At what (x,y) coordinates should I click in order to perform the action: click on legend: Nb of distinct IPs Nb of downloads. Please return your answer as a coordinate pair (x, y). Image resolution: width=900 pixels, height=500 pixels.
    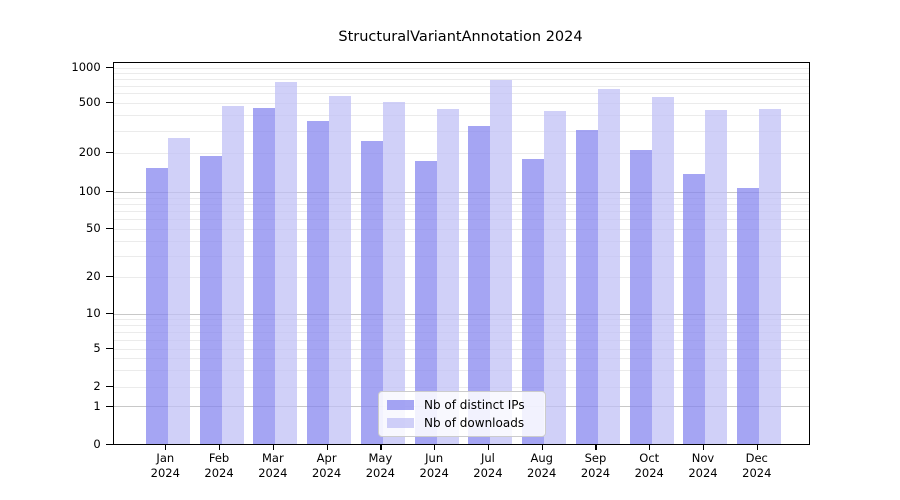
    Looking at the image, I should click on (462, 414).